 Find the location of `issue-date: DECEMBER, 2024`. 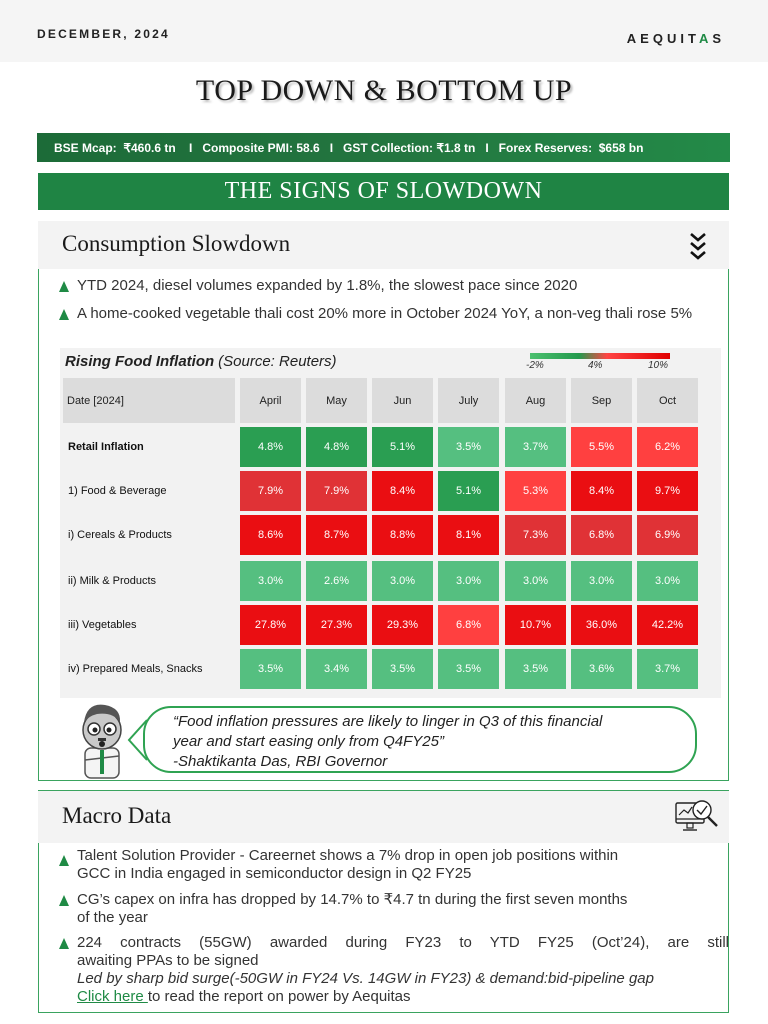

issue-date: DECEMBER, 2024 is located at coordinates (103, 34).